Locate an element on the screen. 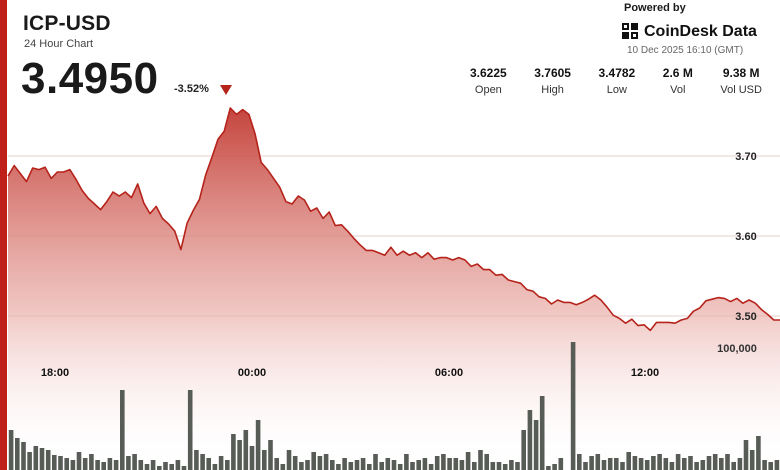  y-tick-label: 3.60 is located at coordinates (745, 237).